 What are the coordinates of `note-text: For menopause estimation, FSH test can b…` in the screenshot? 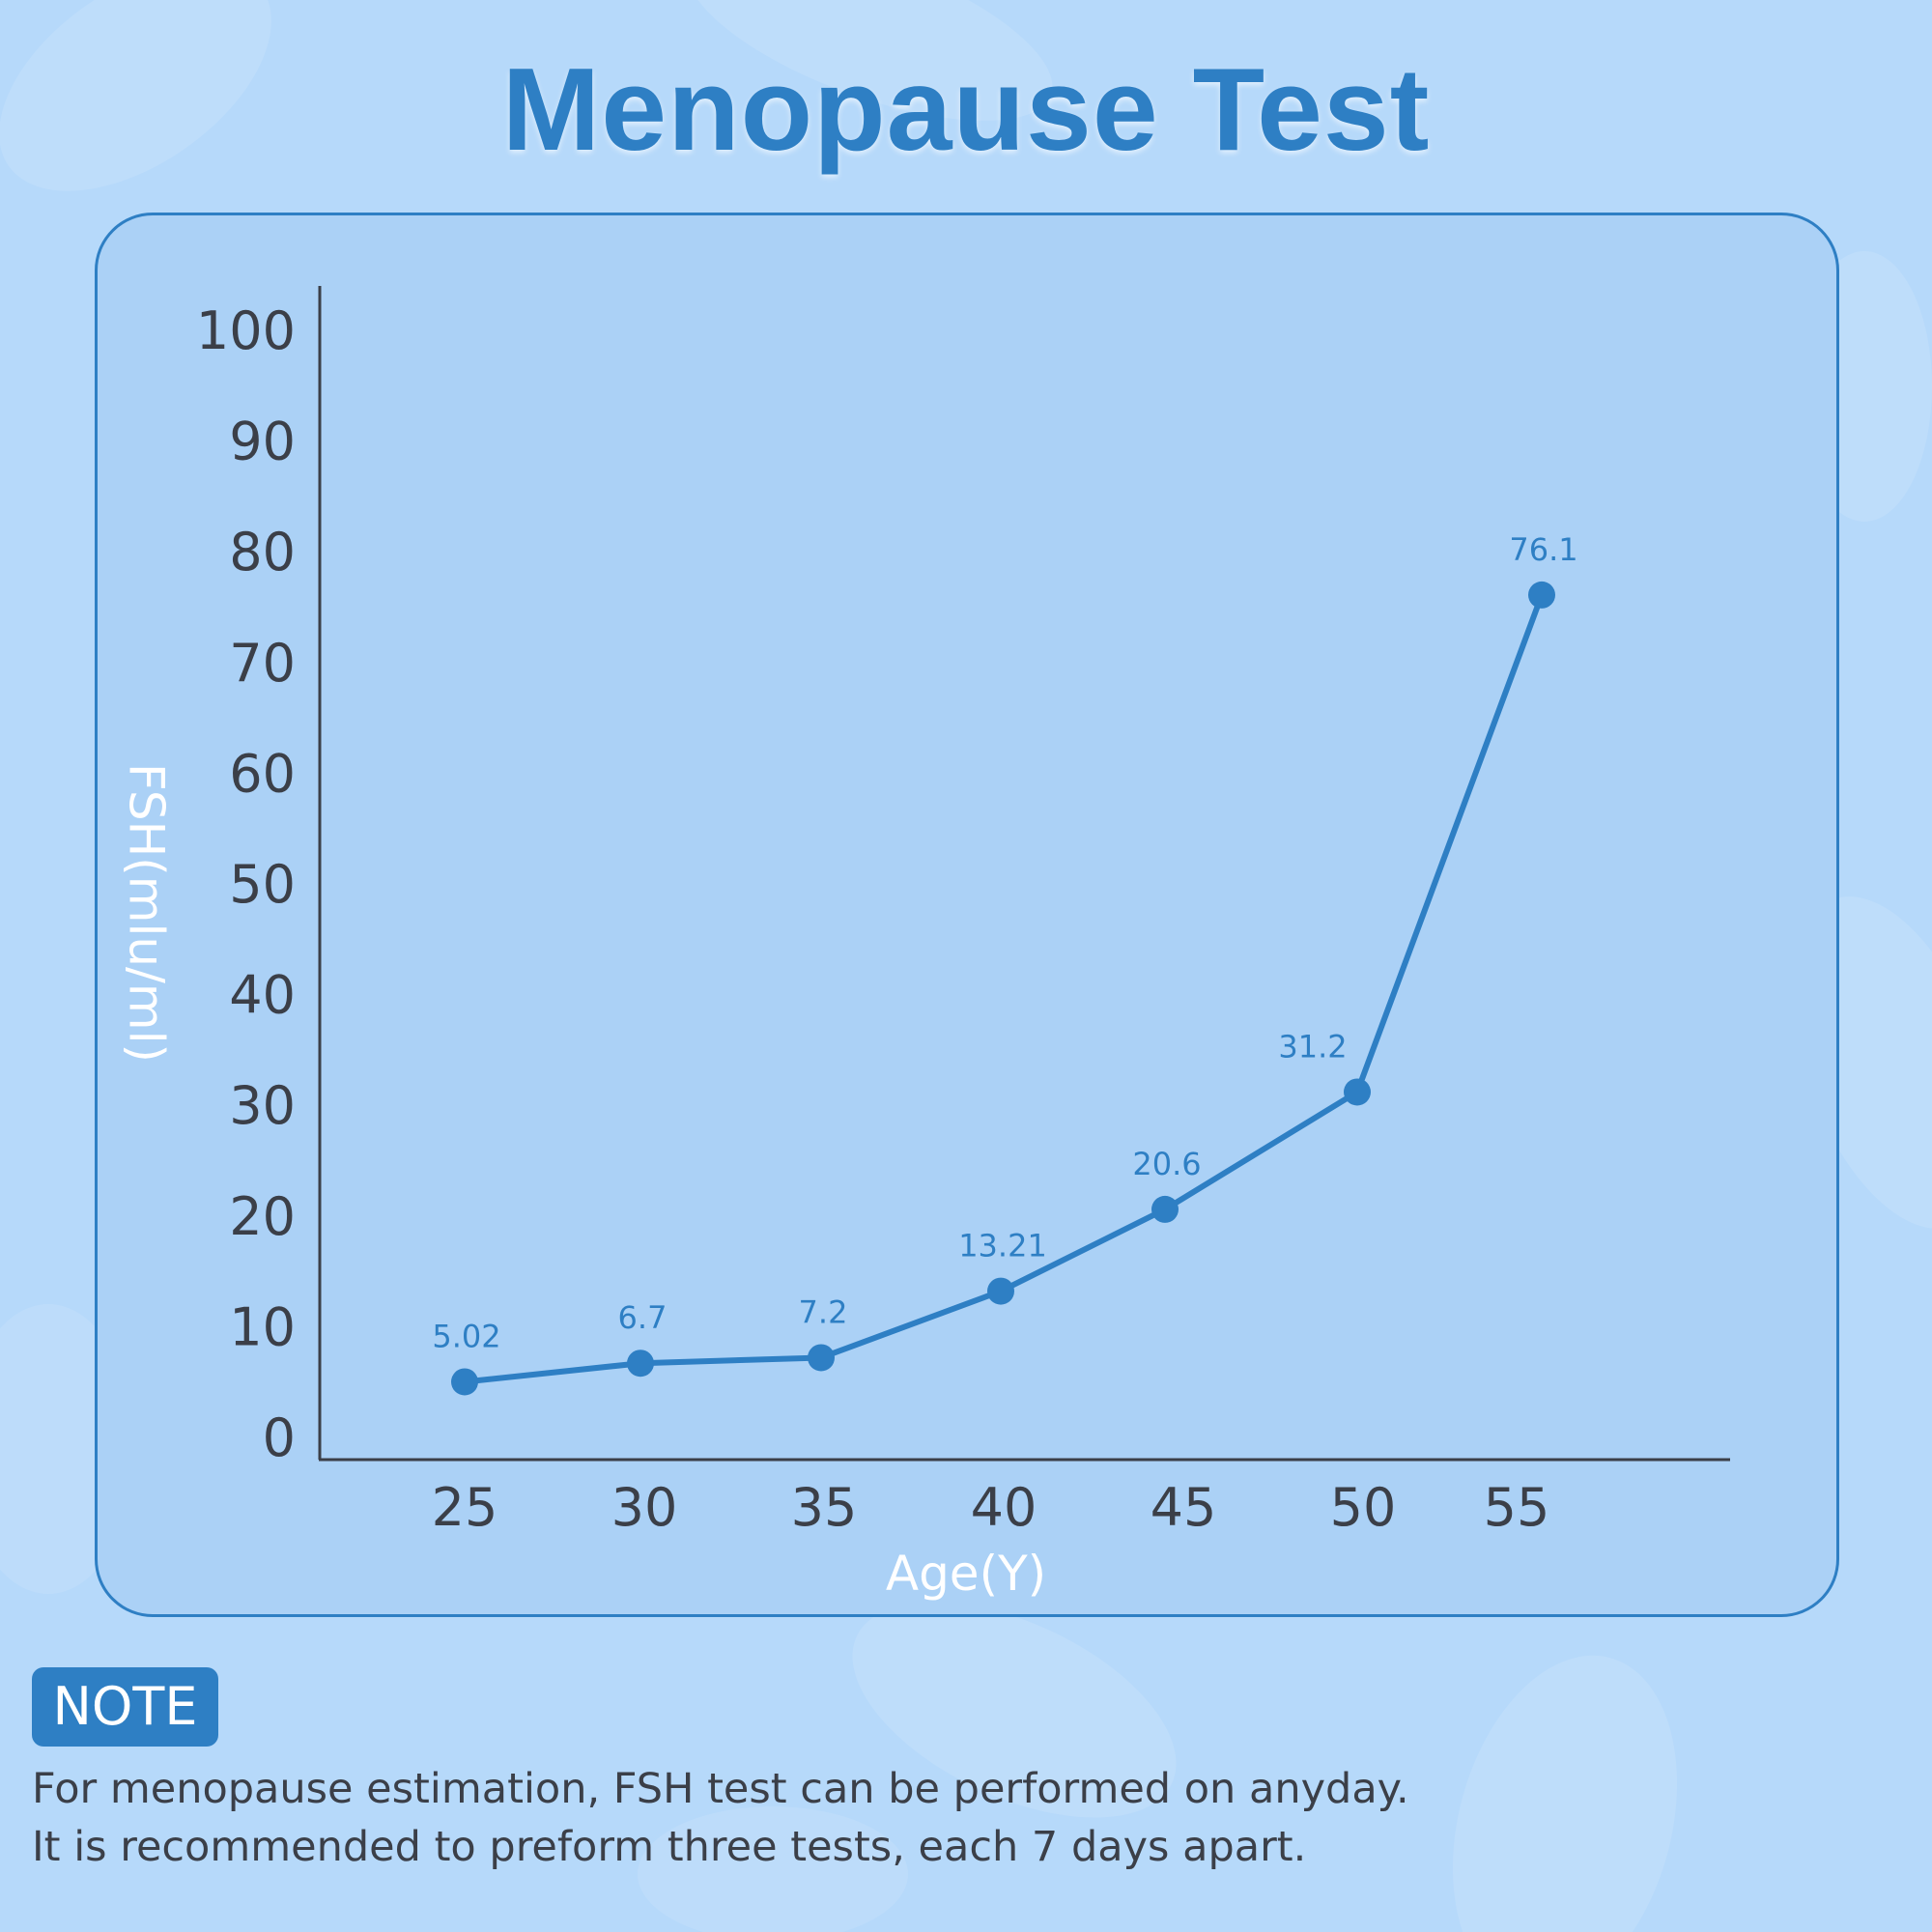 It's located at (949, 1818).